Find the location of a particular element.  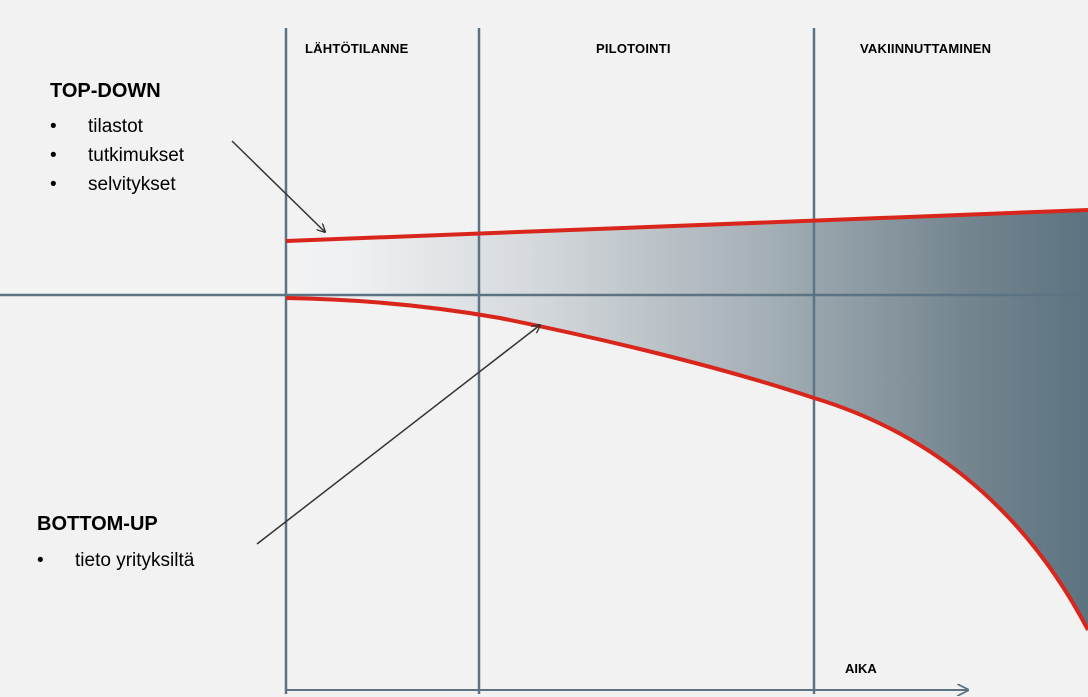

phase-label-pilotointi: PILOTOINTI is located at coordinates (633, 48).